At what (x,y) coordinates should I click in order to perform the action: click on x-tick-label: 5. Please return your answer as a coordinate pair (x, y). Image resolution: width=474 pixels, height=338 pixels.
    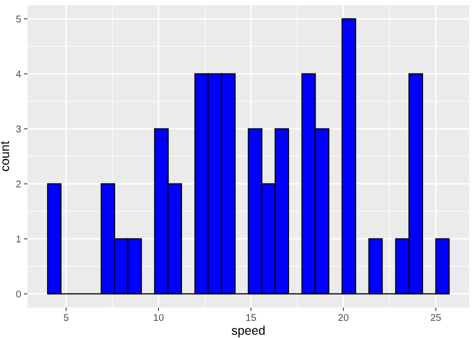
    Looking at the image, I should click on (66, 317).